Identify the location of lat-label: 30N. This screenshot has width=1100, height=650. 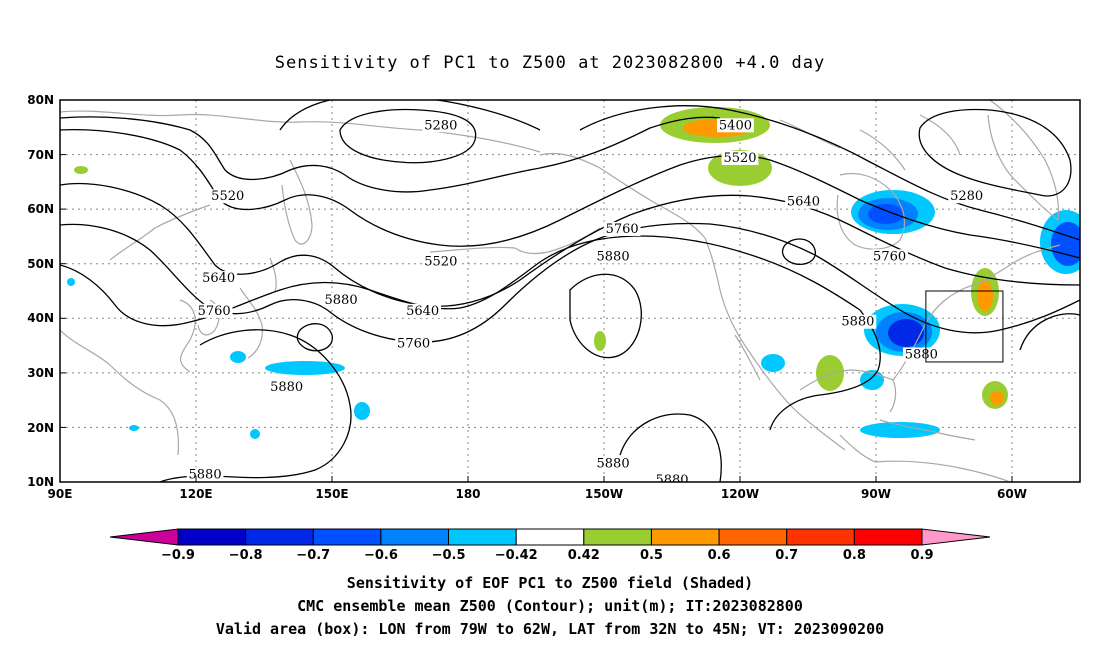
(40, 373).